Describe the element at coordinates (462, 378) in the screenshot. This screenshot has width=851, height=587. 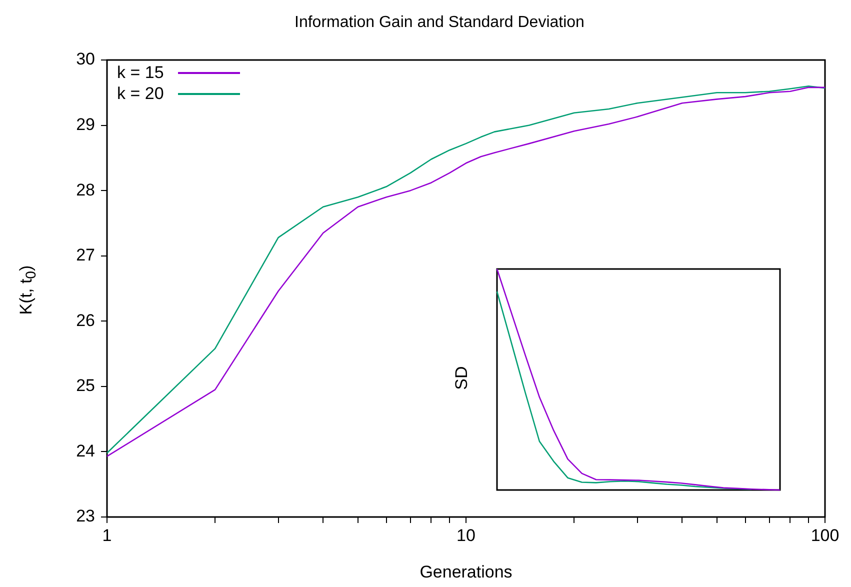
I see `y-axis-title: SD` at that location.